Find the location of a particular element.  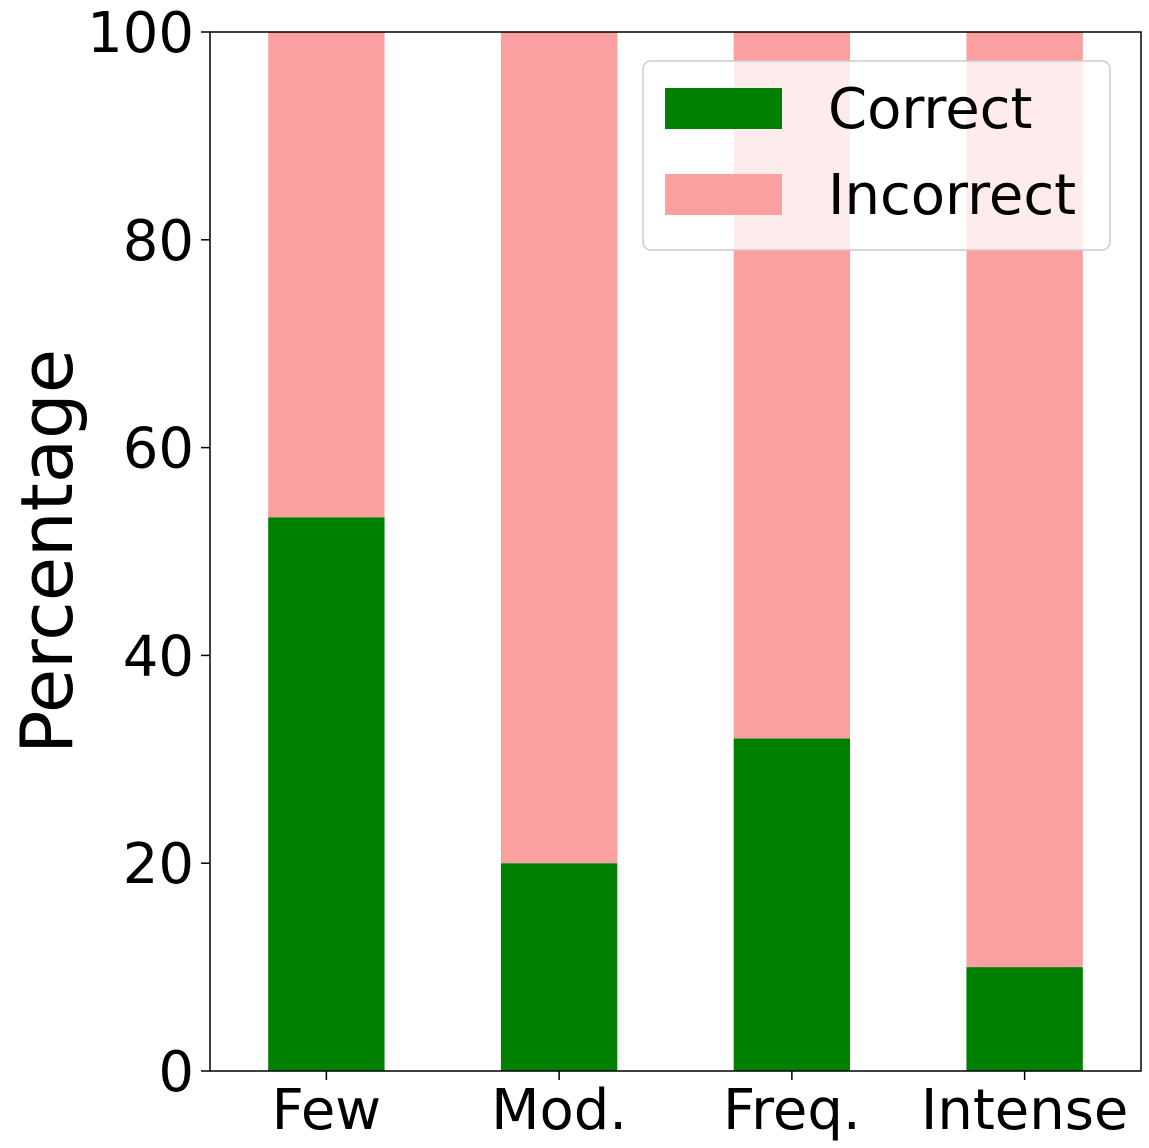

bar-correct-intense is located at coordinates (1024, 1019).